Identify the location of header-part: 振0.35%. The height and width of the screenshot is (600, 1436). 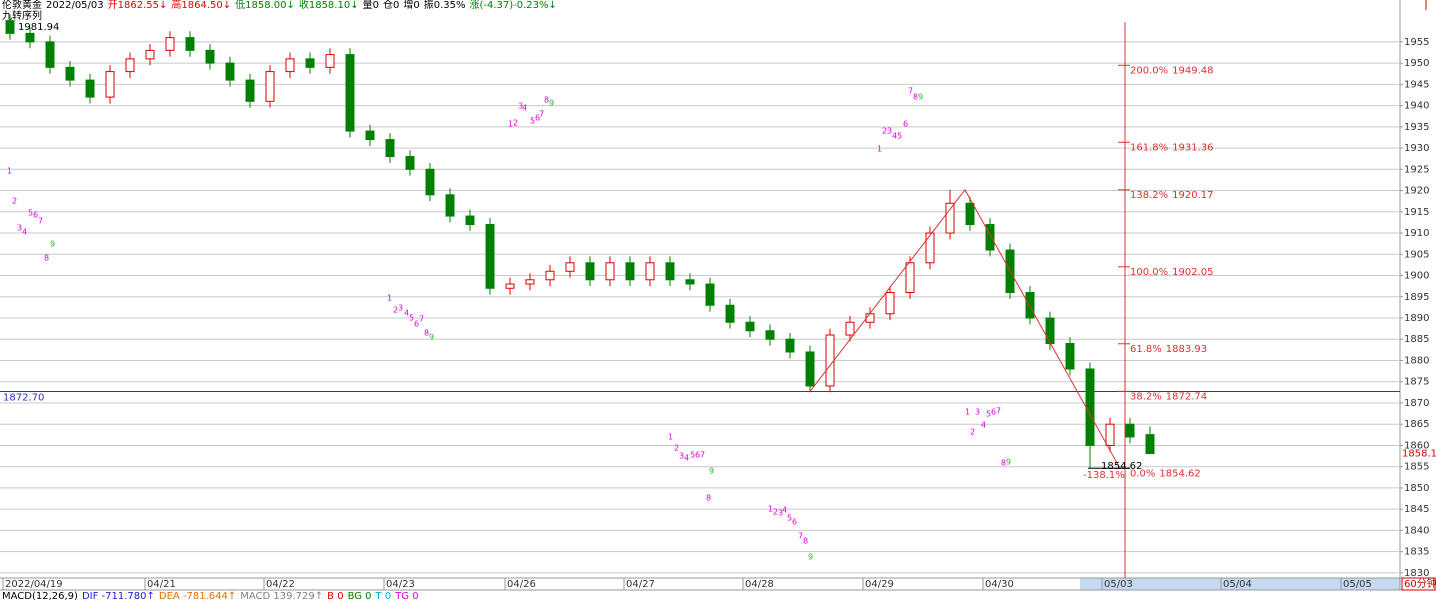
(445, 5).